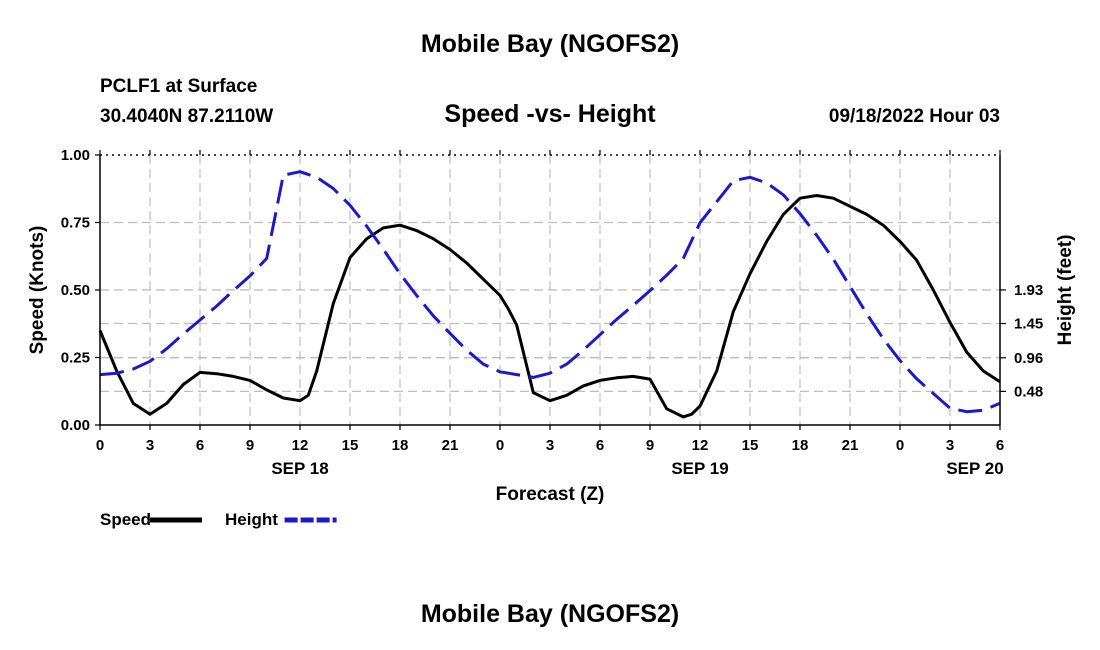 The width and height of the screenshot is (1100, 650). I want to click on y2-tick-label: 1.45, so click(1028, 324).